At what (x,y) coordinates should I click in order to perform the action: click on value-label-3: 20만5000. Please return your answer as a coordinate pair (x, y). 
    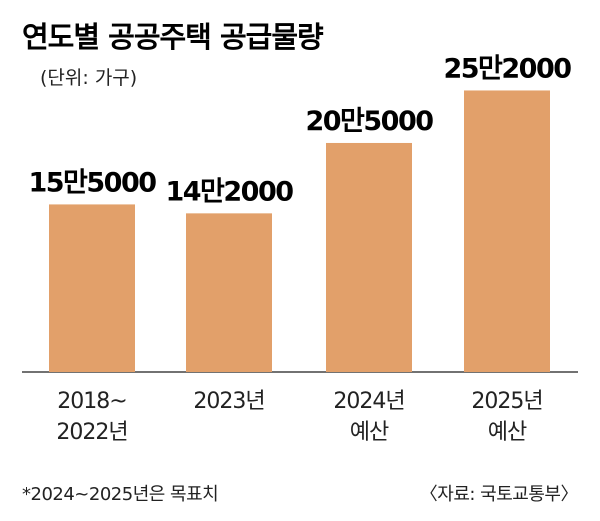
    Looking at the image, I should click on (369, 121).